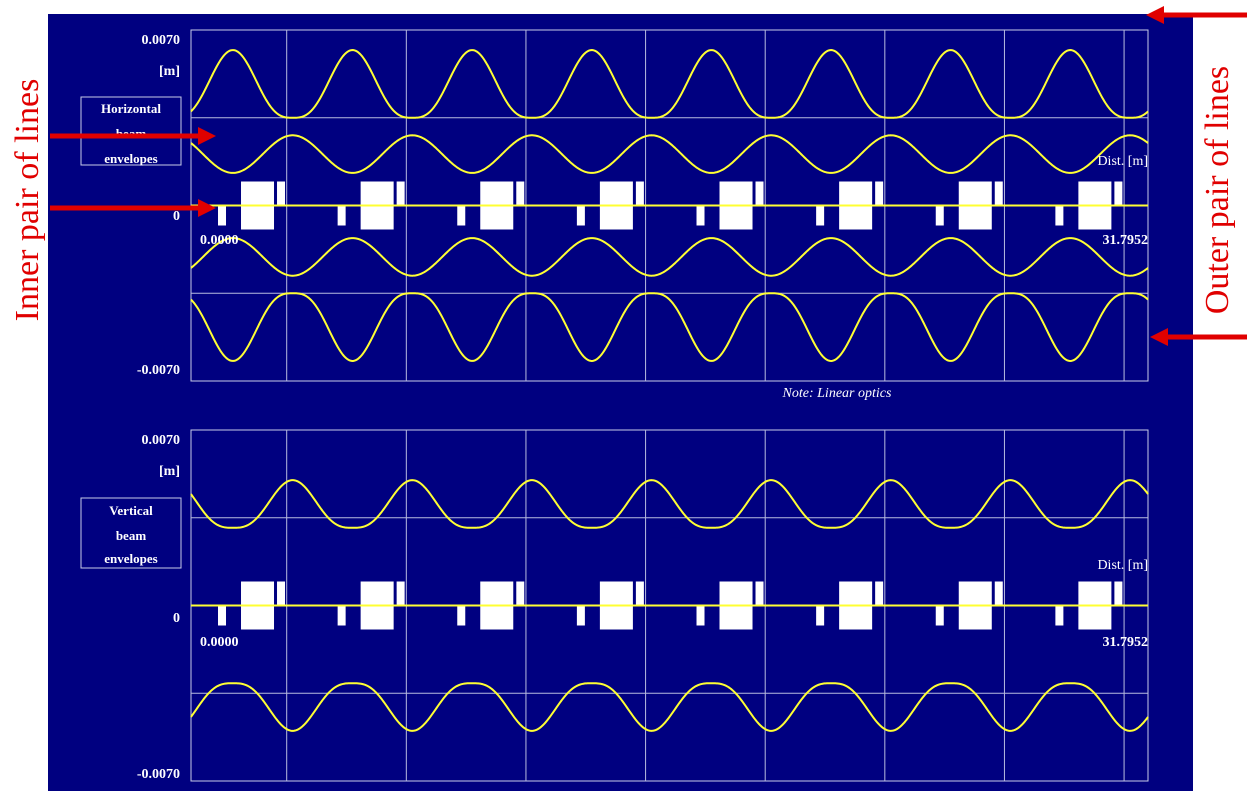 The image size is (1249, 791). What do you see at coordinates (219, 240) in the screenshot?
I see `xmin-label-h: 0.0000` at bounding box center [219, 240].